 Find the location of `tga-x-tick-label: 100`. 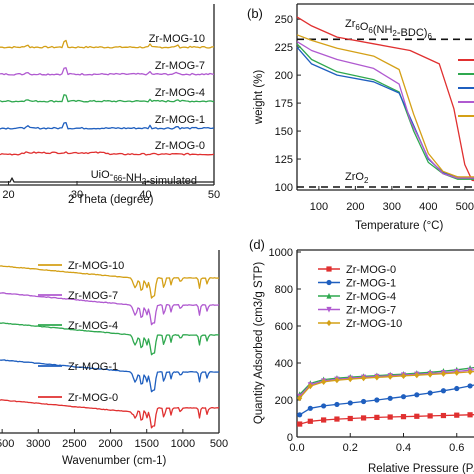

tga-x-tick-label: 100 is located at coordinates (319, 207).